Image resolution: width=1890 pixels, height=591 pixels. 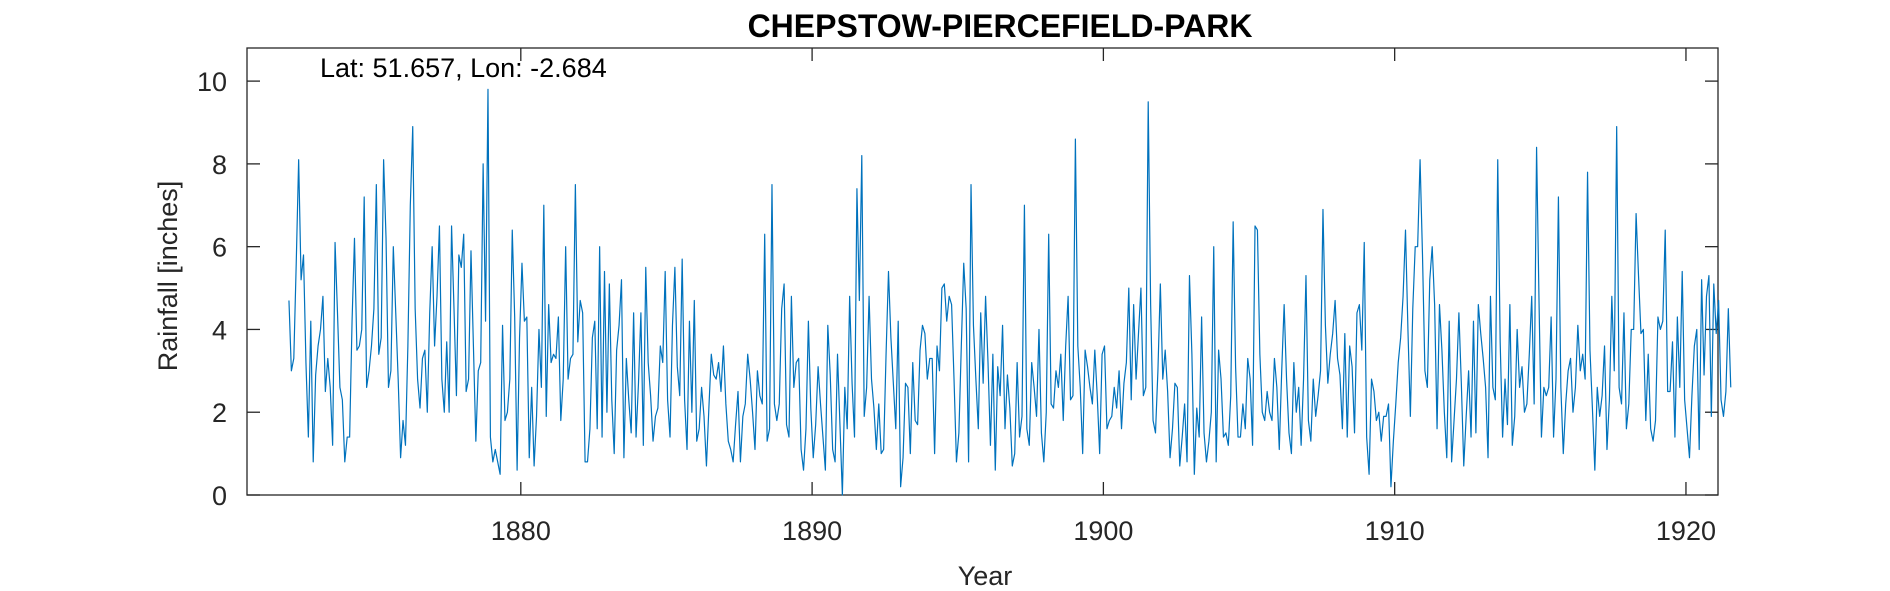 I want to click on y-tick-label: 8, so click(x=219, y=165).